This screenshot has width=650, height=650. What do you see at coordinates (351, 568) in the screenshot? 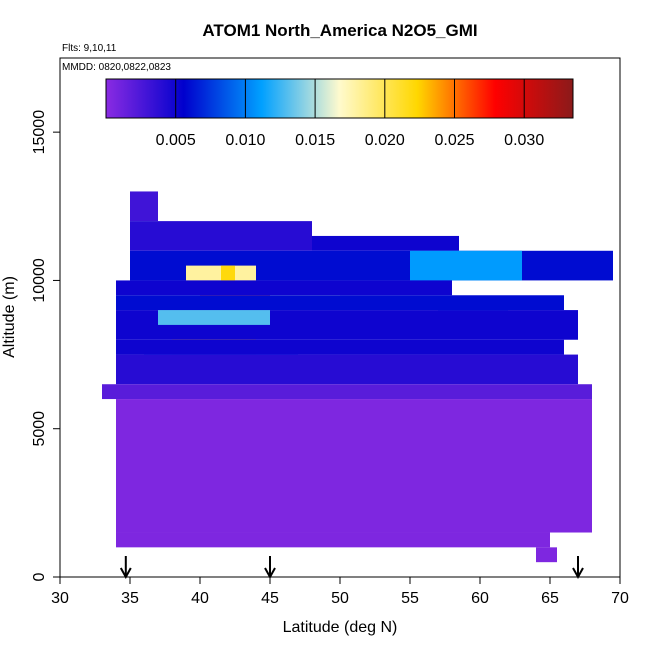
I see `latitude-arrows` at bounding box center [351, 568].